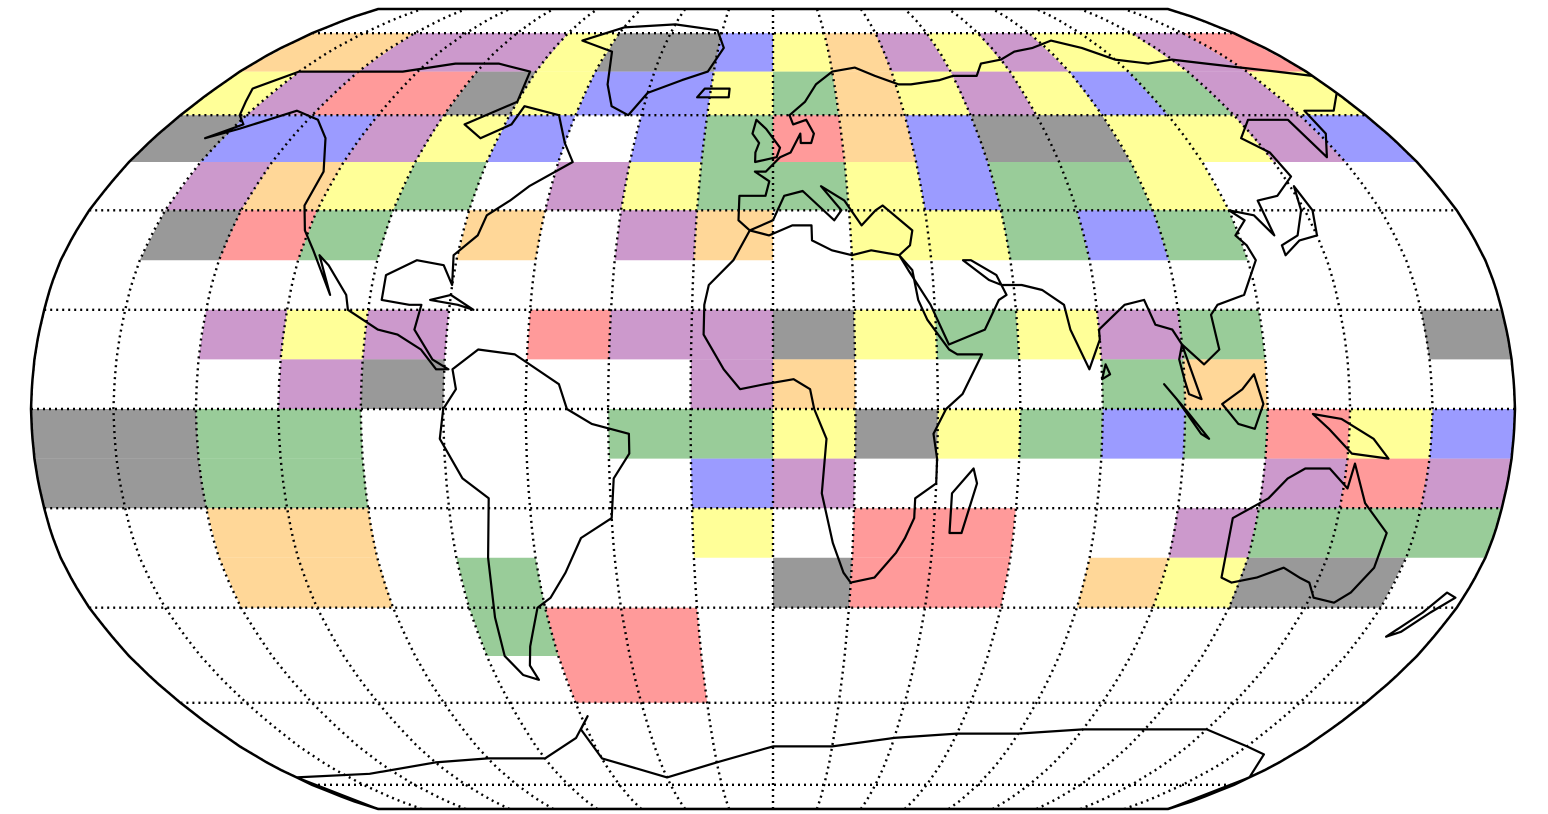 Image resolution: width=1548 pixels, height=814 pixels. I want to click on landmass-japan, so click(1299, 221).